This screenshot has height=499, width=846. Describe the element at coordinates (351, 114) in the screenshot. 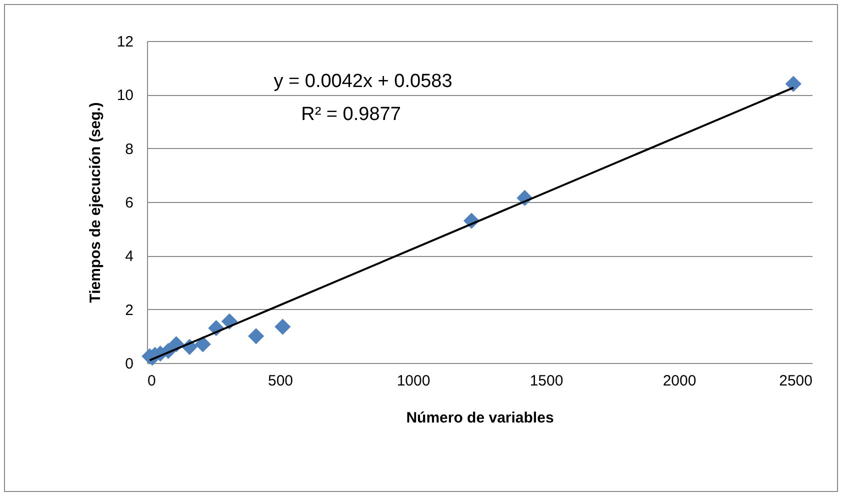

I see `annotation: R² = 0.9877` at that location.